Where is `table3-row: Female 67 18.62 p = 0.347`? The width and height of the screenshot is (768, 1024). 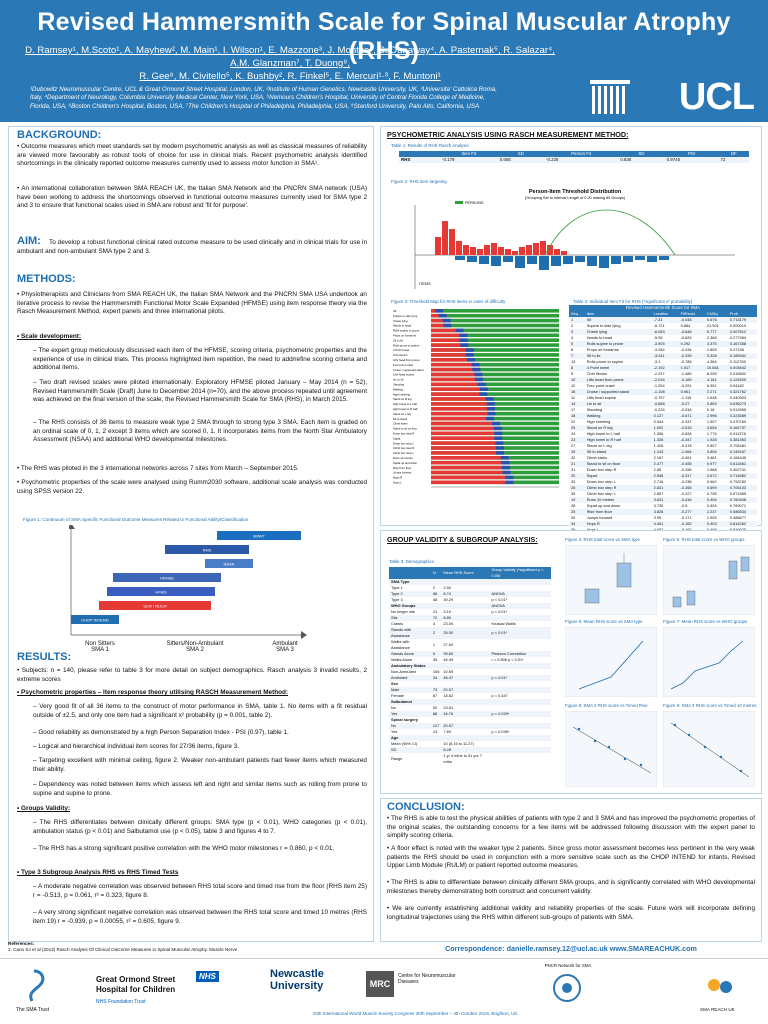 table3-row: Female 67 18.62 p = 0.347 is located at coordinates (470, 696).